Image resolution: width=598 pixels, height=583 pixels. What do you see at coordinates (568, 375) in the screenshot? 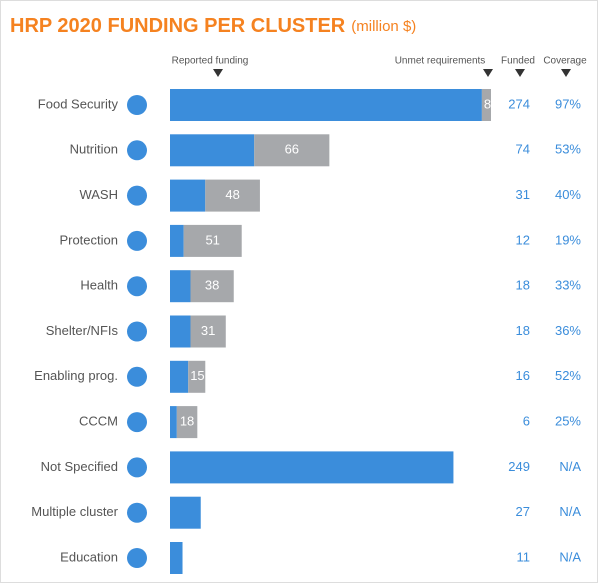
I see `coverage-label: 52%` at bounding box center [568, 375].